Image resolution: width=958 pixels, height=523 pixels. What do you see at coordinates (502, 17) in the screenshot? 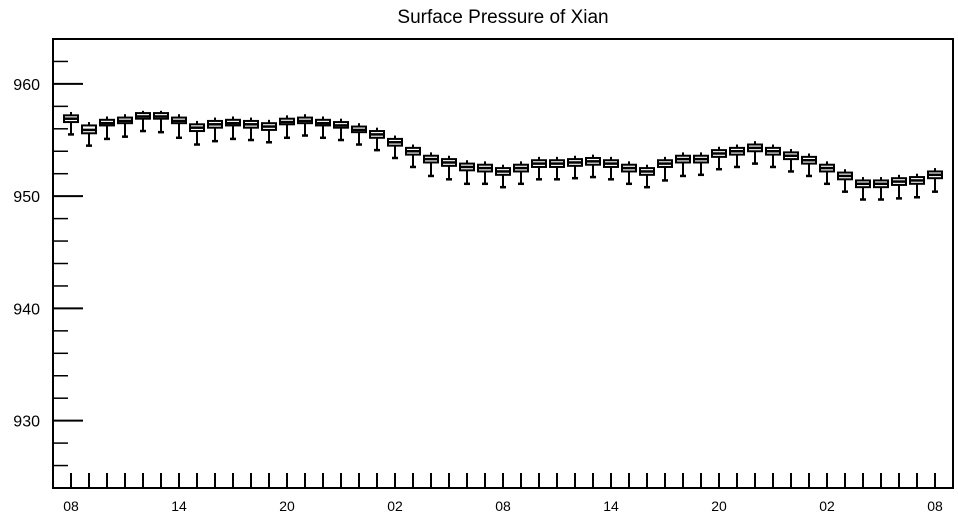
I see `chart-title: Surface Pressure of Xian` at bounding box center [502, 17].